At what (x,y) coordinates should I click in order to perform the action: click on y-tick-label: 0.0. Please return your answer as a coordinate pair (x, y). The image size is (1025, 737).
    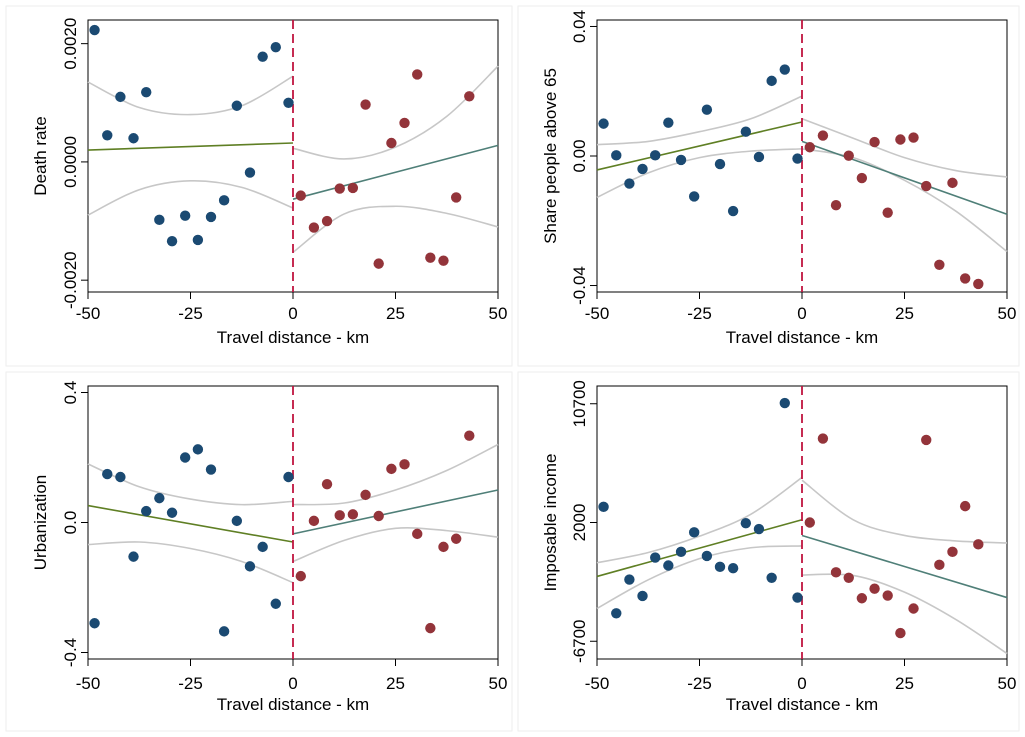
    Looking at the image, I should click on (70, 523).